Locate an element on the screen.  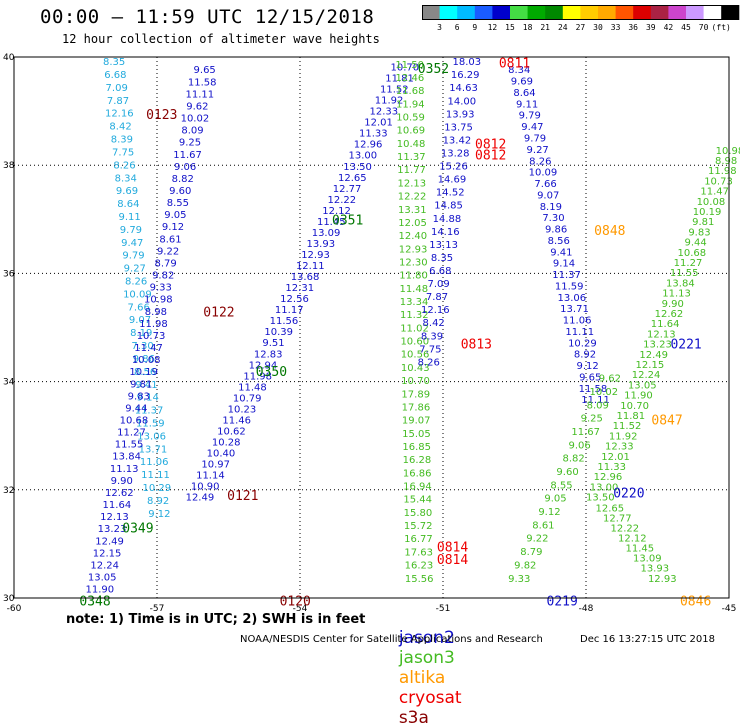
wave-height-value: 8.64 is located at coordinates (524, 93).